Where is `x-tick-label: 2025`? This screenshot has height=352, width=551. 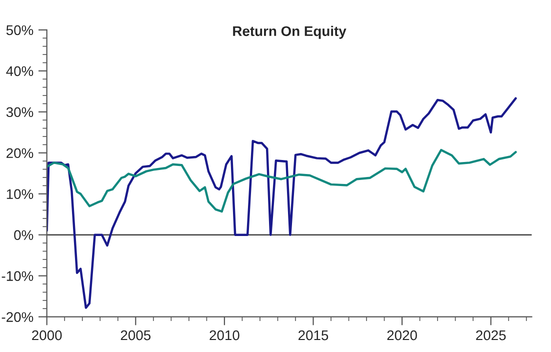
x-tick-label: 2025 is located at coordinates (491, 335).